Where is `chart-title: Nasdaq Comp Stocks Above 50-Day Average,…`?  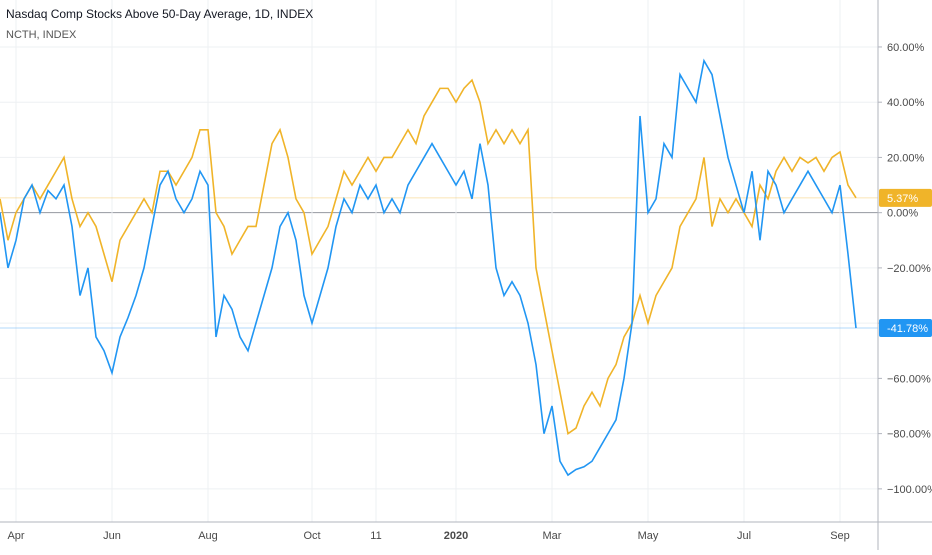
chart-title: Nasdaq Comp Stocks Above 50-Day Average,… is located at coordinates (159, 14).